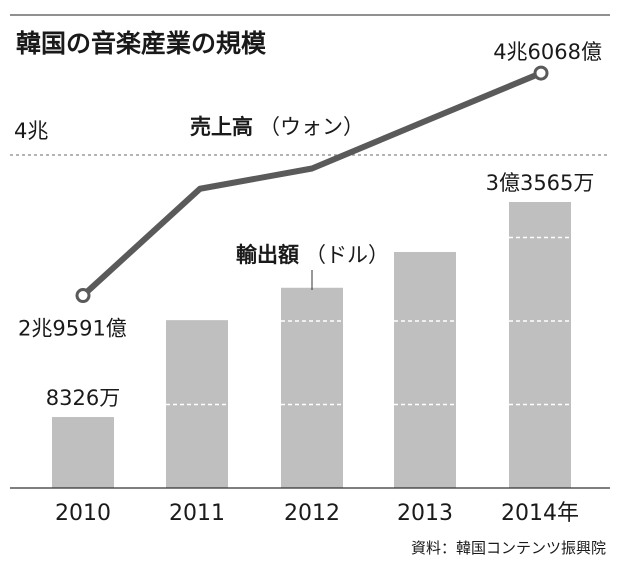  What do you see at coordinates (83, 513) in the screenshot?
I see `x-tick-label: 2010` at bounding box center [83, 513].